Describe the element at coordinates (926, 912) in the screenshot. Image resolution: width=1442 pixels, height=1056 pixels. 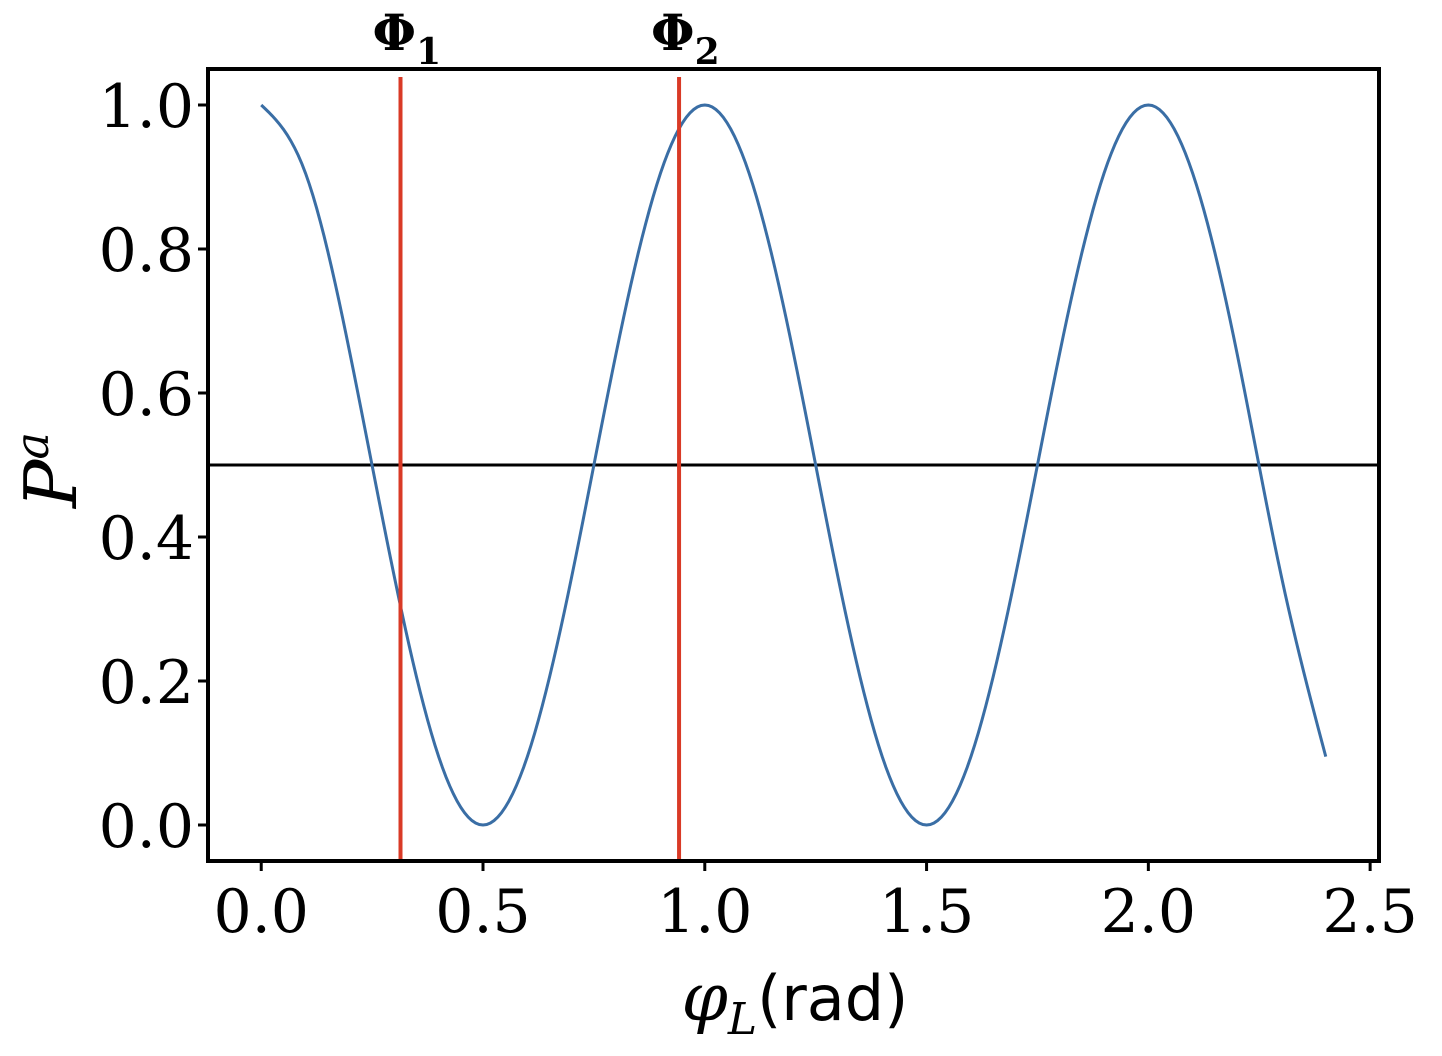
I see `x-tick-label: 1.5` at that location.